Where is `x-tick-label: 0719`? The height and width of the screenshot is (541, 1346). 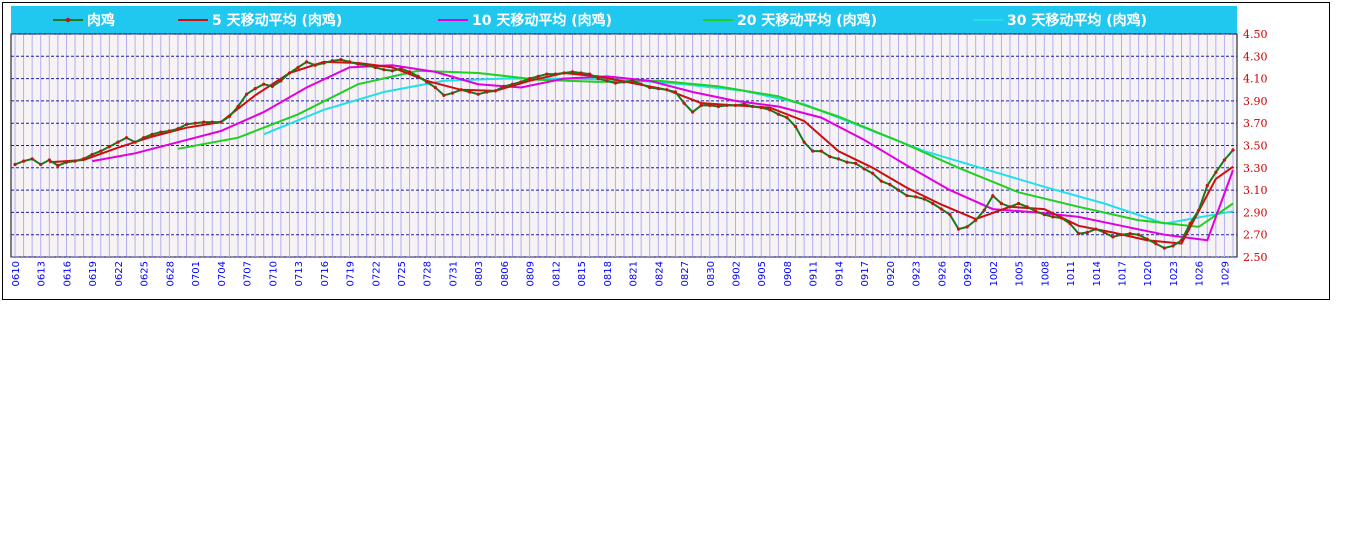 x-tick-label: 0719 is located at coordinates (351, 273).